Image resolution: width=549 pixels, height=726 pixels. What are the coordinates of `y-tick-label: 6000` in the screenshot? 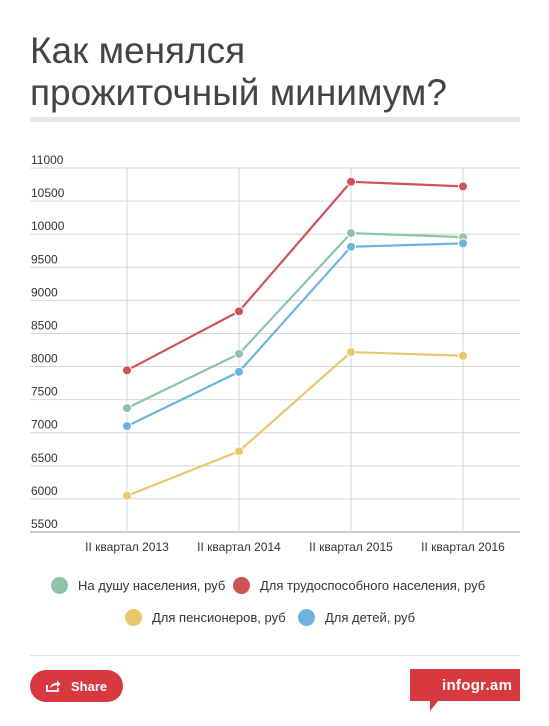 It's located at (44, 491).